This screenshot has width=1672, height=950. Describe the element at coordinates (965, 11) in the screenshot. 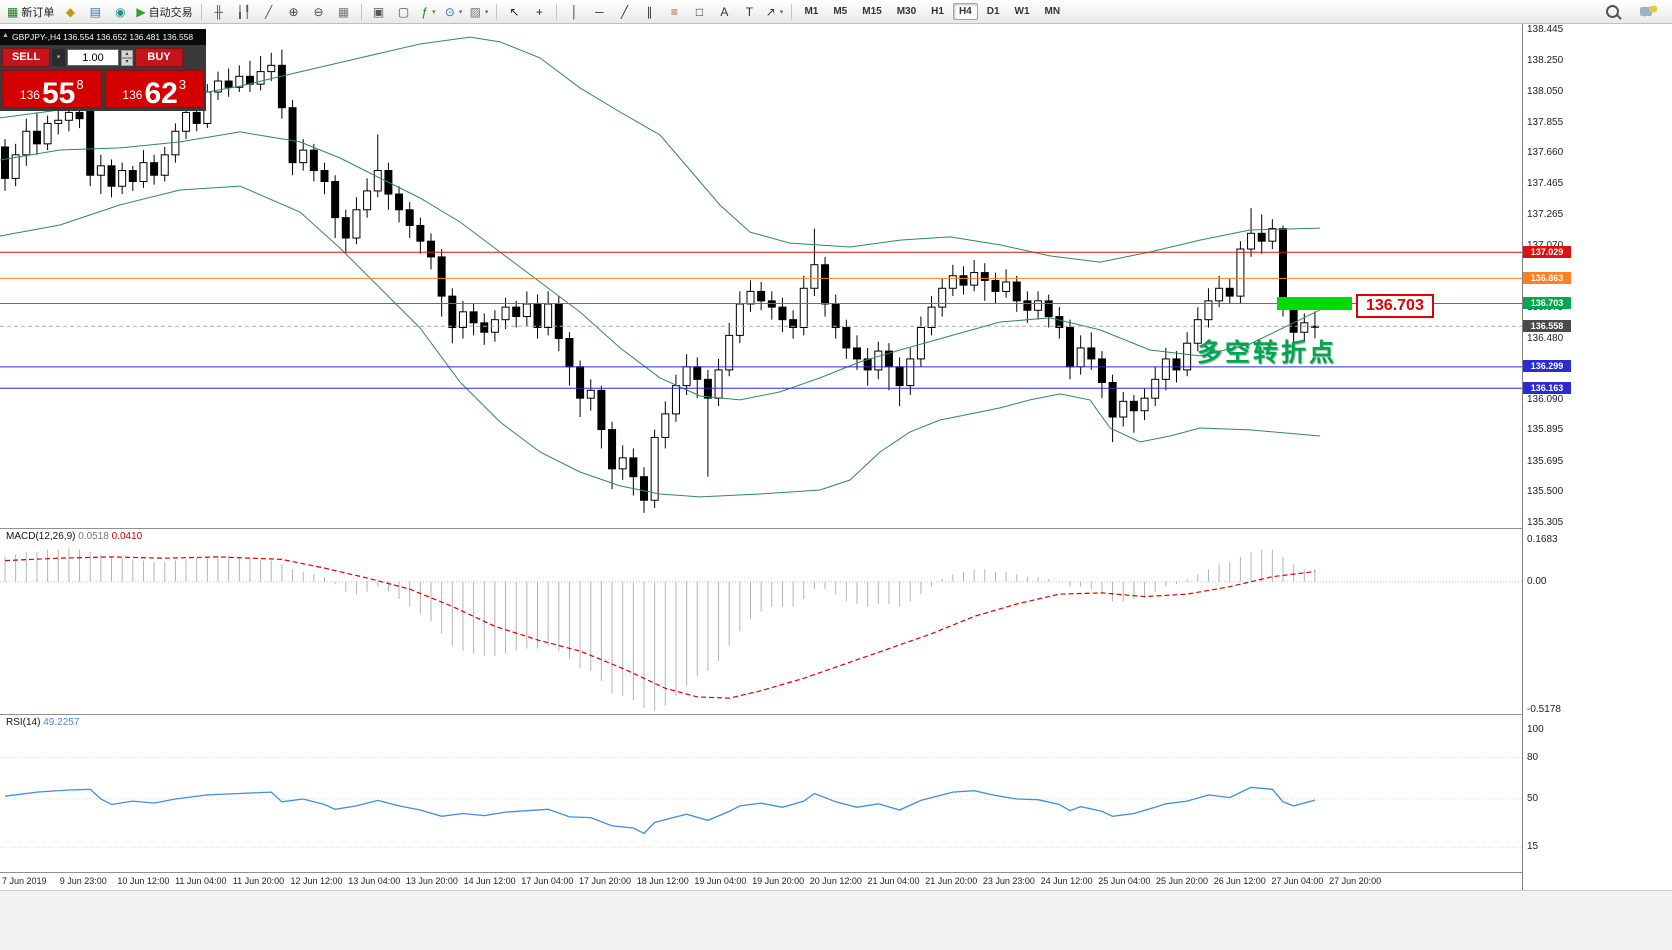

I see `timeframe-button-H4: H4` at that location.